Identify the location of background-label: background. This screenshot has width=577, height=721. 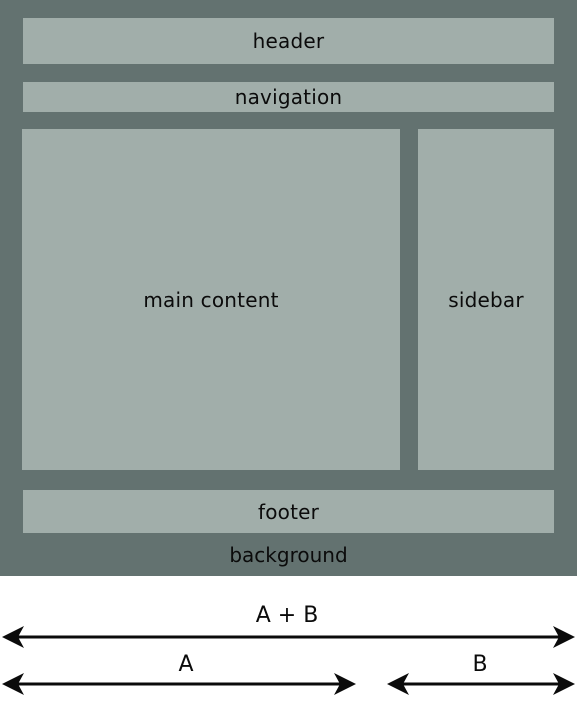
(288, 554).